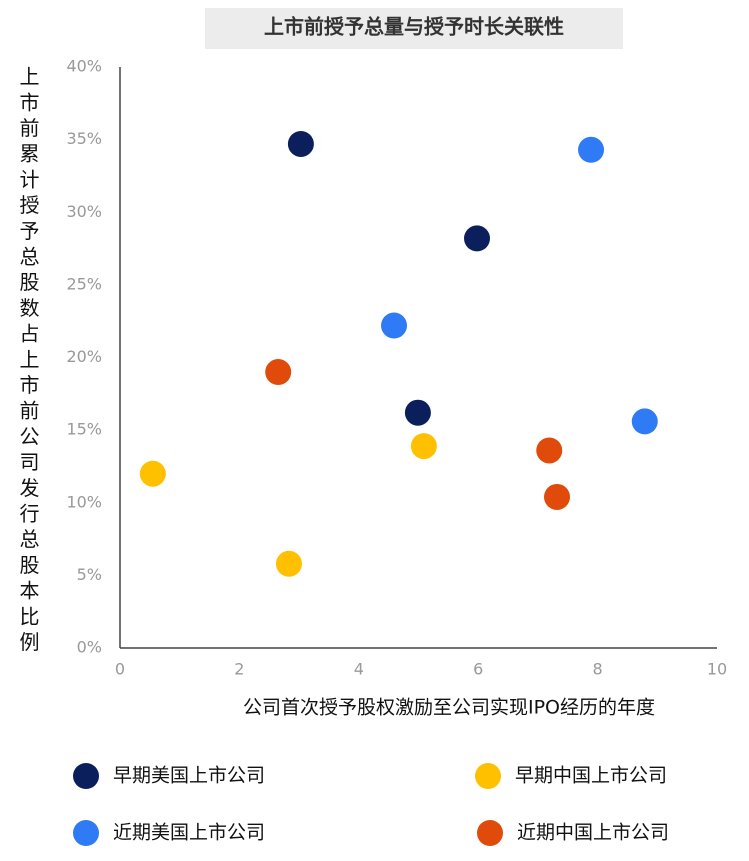 The height and width of the screenshot is (861, 749). What do you see at coordinates (89, 647) in the screenshot?
I see `y-tick-label: 0%` at bounding box center [89, 647].